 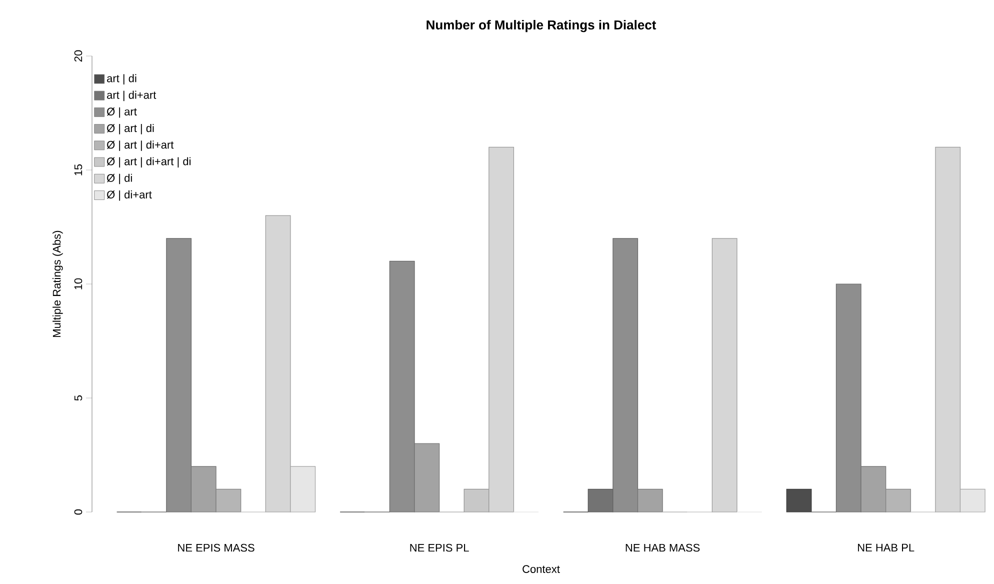 What do you see at coordinates (78, 512) in the screenshot?
I see `y-tick-label: 0` at bounding box center [78, 512].